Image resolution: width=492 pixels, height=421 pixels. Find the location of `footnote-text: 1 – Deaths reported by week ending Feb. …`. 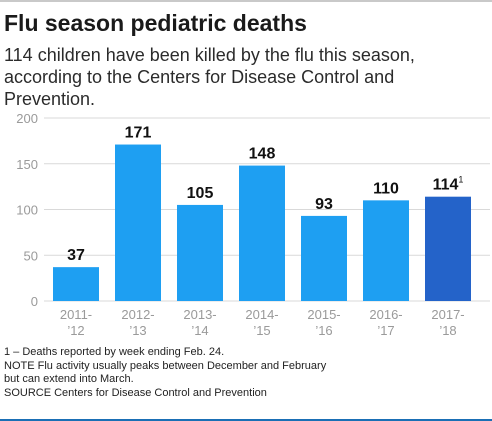

footnote-text: 1 – Deaths reported by week ending Feb. … is located at coordinates (114, 352).